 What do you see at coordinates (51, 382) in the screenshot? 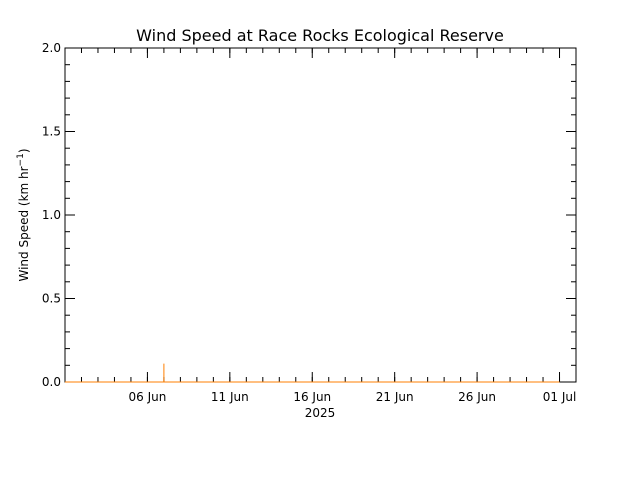
I see `y-tick-label: 0.0` at bounding box center [51, 382].